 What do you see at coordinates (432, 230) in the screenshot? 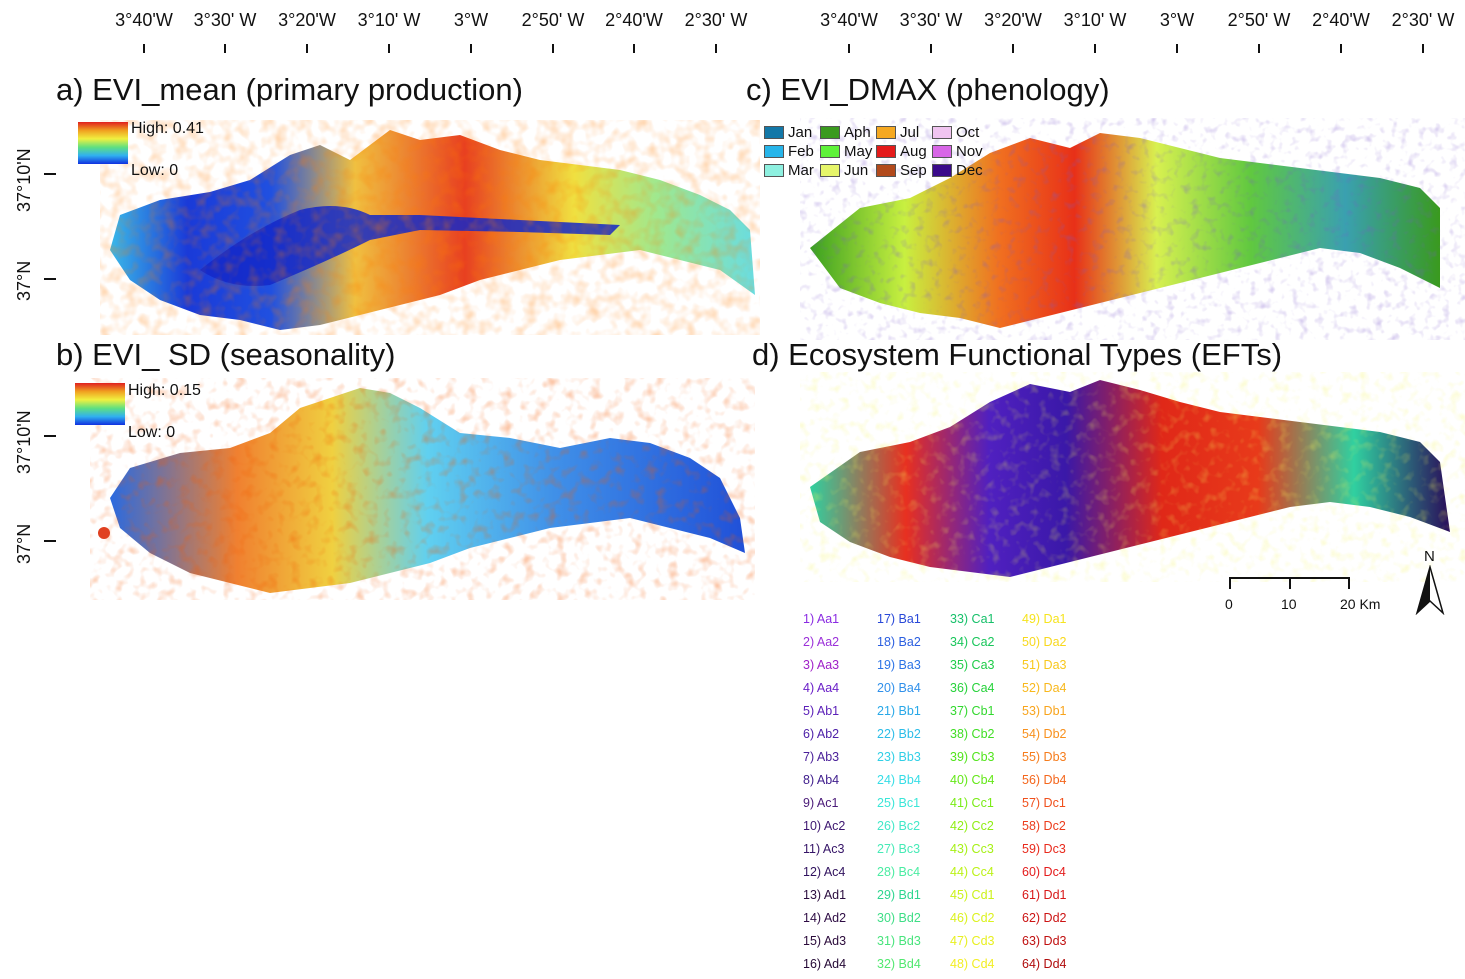
I see `map-evi-mean` at bounding box center [432, 230].